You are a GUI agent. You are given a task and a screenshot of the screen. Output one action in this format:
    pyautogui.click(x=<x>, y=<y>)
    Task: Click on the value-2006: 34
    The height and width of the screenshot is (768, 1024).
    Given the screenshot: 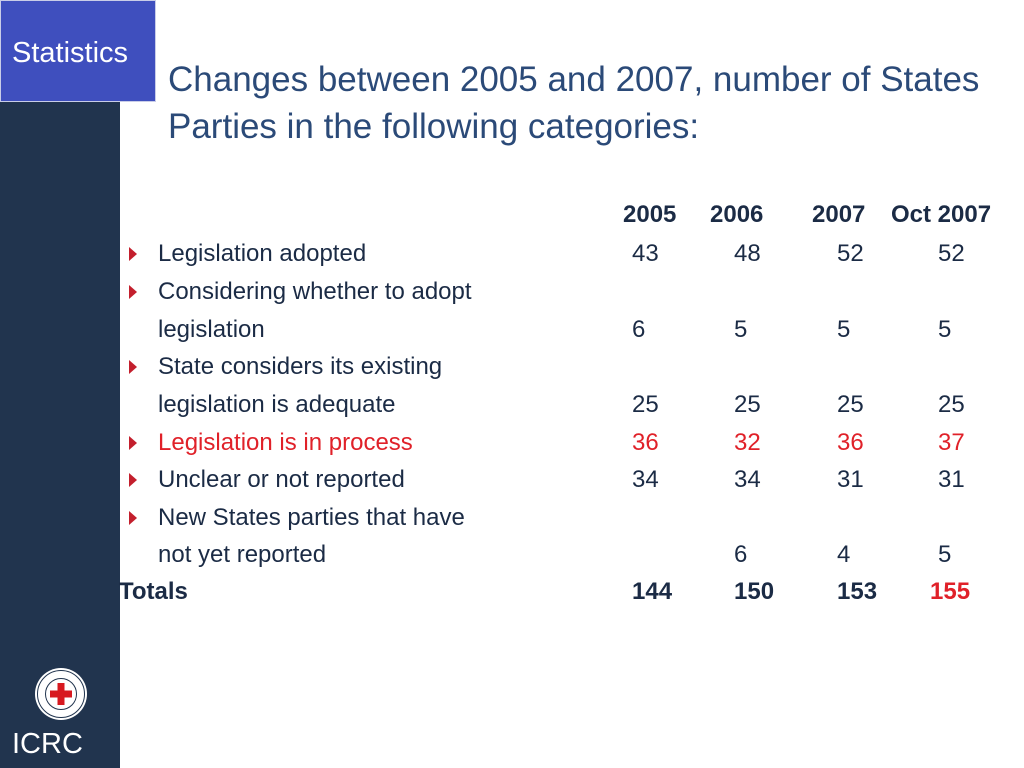 What is the action you would take?
    pyautogui.click(x=747, y=479)
    